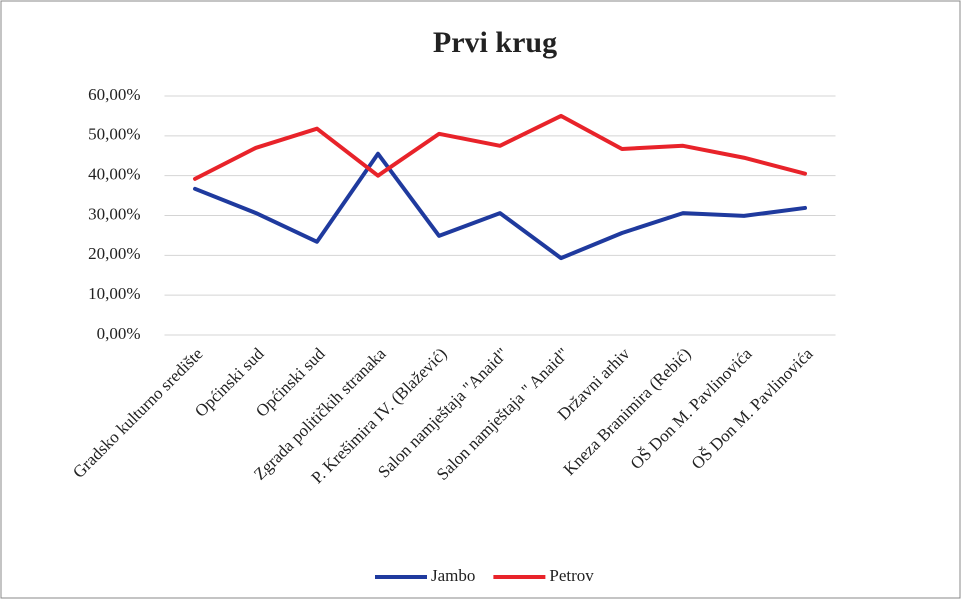  What do you see at coordinates (119, 333) in the screenshot?
I see `y-tick-label: 0,00%` at bounding box center [119, 333].